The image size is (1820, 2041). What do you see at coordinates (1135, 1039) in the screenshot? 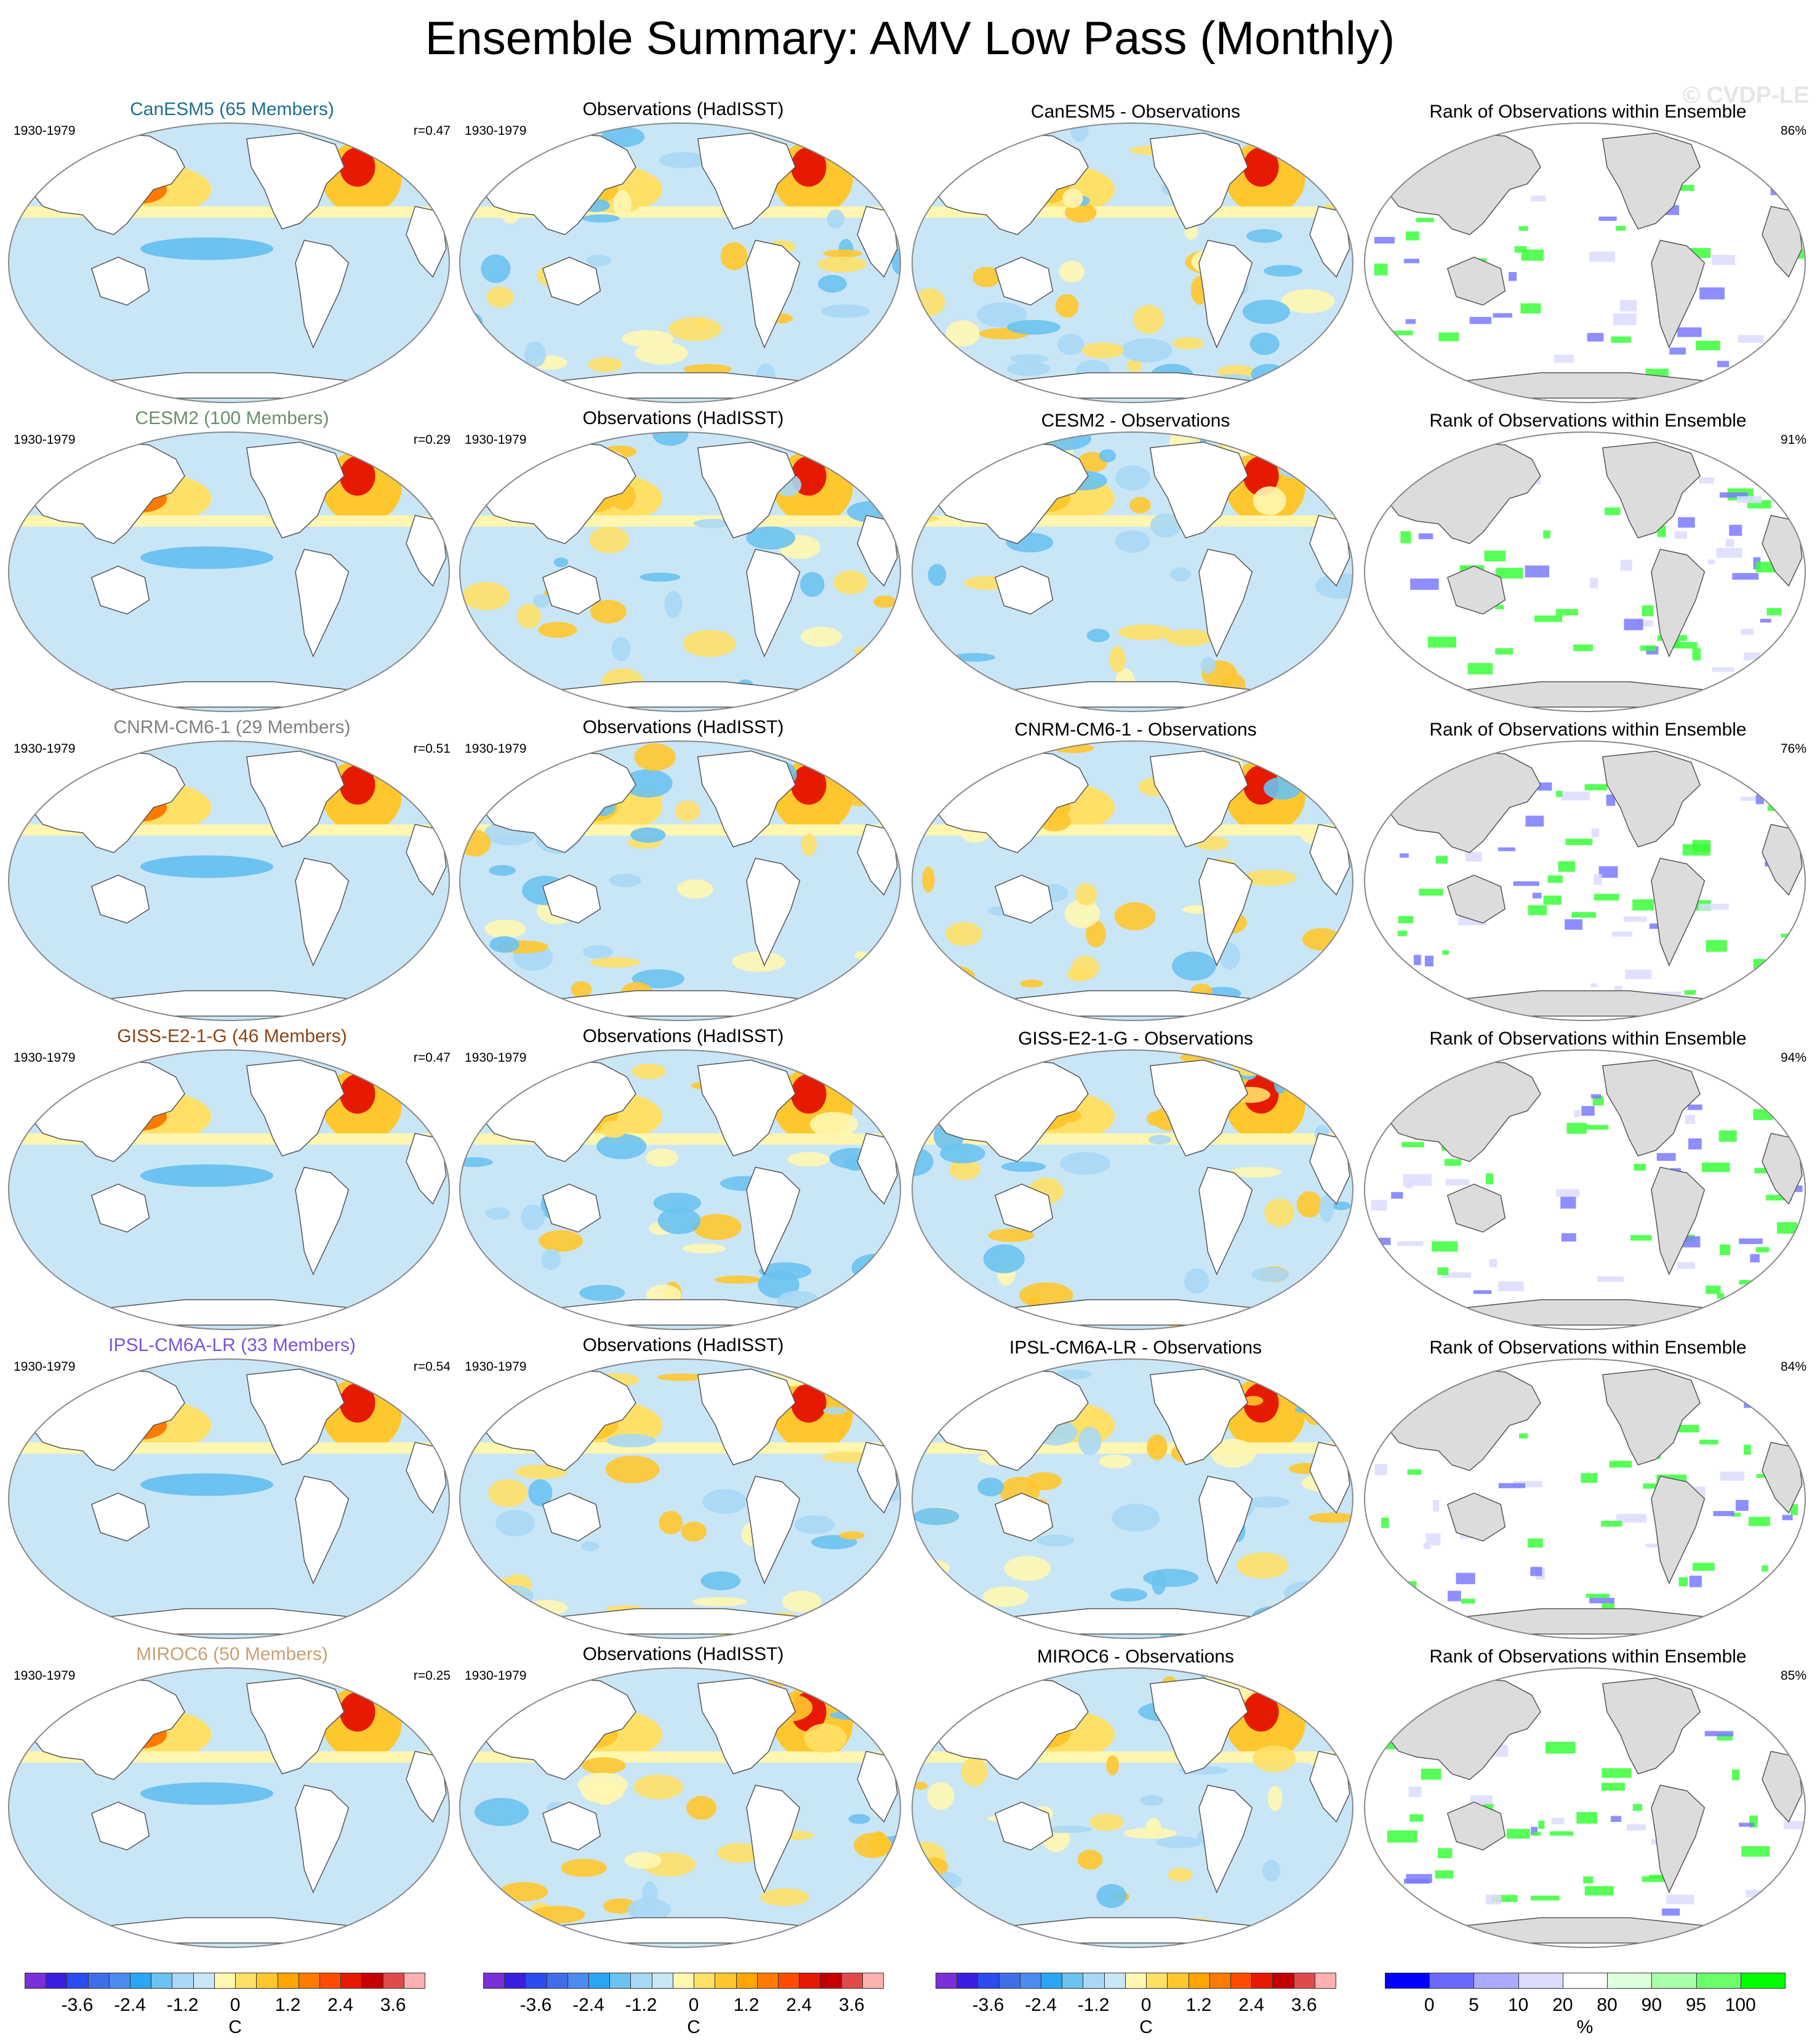
I see `diff-panel-title: GISS-E2-1-G - Observations` at bounding box center [1135, 1039].